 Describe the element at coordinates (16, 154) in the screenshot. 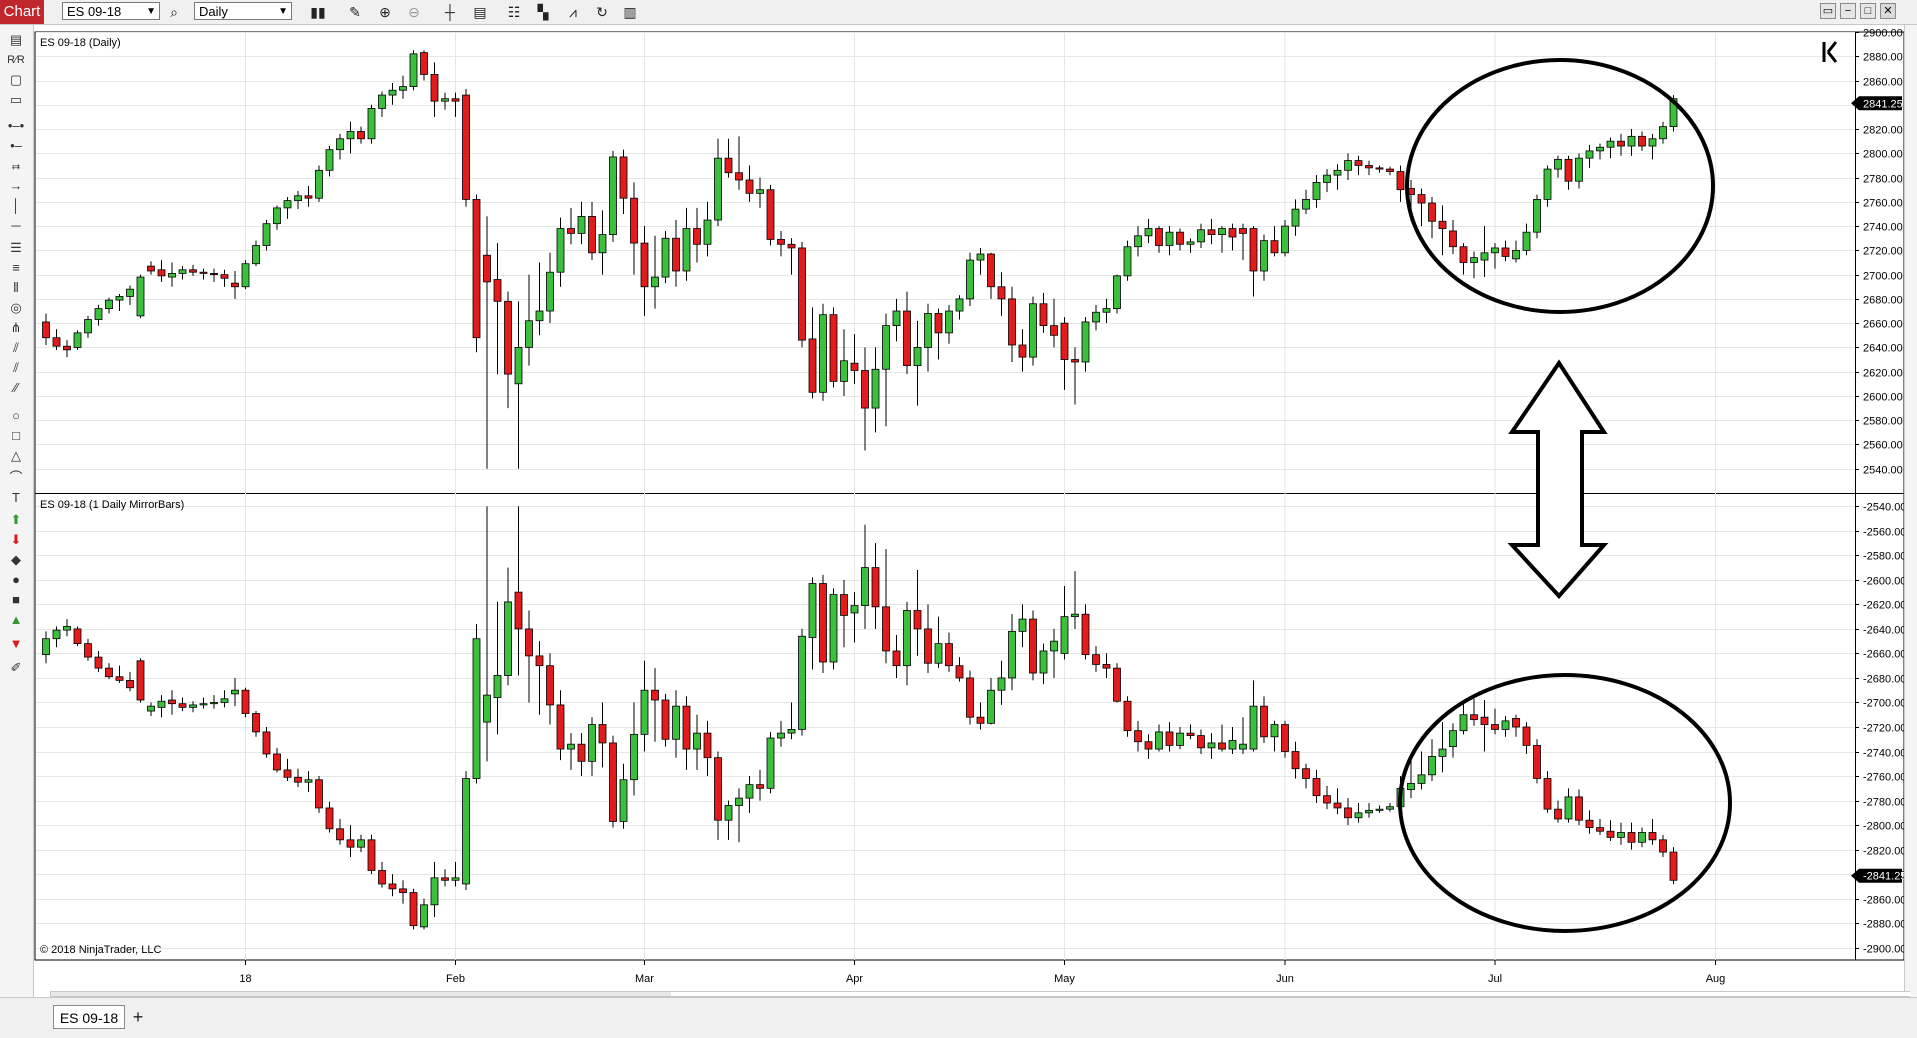

I see `ray-icon: •–→` at that location.